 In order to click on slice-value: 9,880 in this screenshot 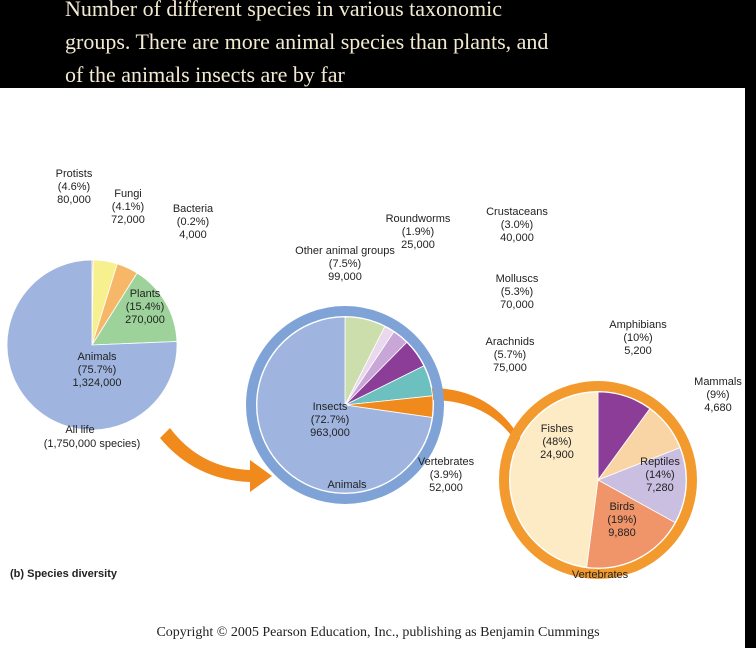, I will do `click(622, 533)`.